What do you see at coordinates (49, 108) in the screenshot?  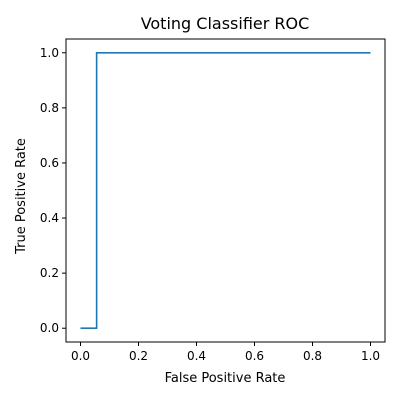 I see `y-tick-label: 0.8` at bounding box center [49, 108].